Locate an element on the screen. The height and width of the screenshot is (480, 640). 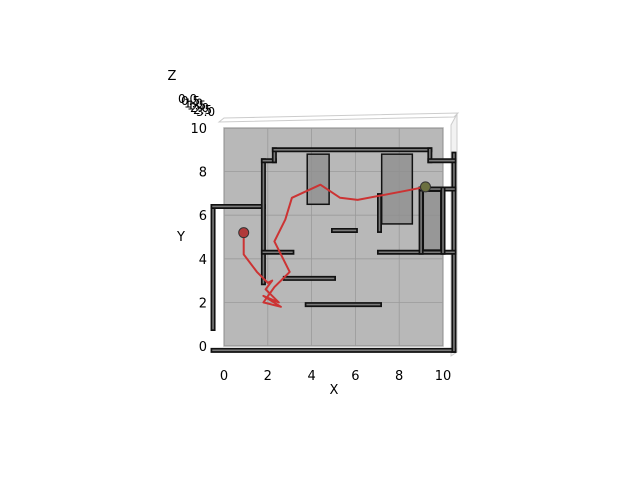
y-axis-label: Y is located at coordinates (180, 237).